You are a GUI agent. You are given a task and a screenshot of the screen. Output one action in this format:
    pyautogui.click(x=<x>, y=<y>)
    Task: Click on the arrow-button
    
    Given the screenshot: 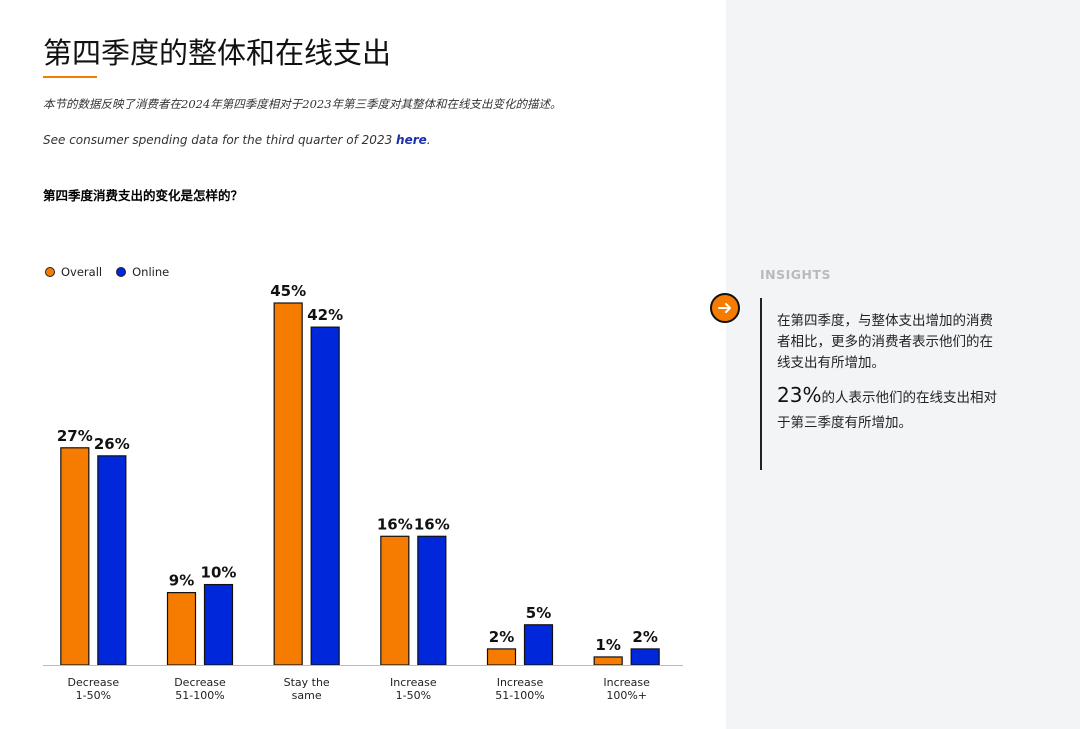 What is the action you would take?
    pyautogui.click(x=725, y=308)
    